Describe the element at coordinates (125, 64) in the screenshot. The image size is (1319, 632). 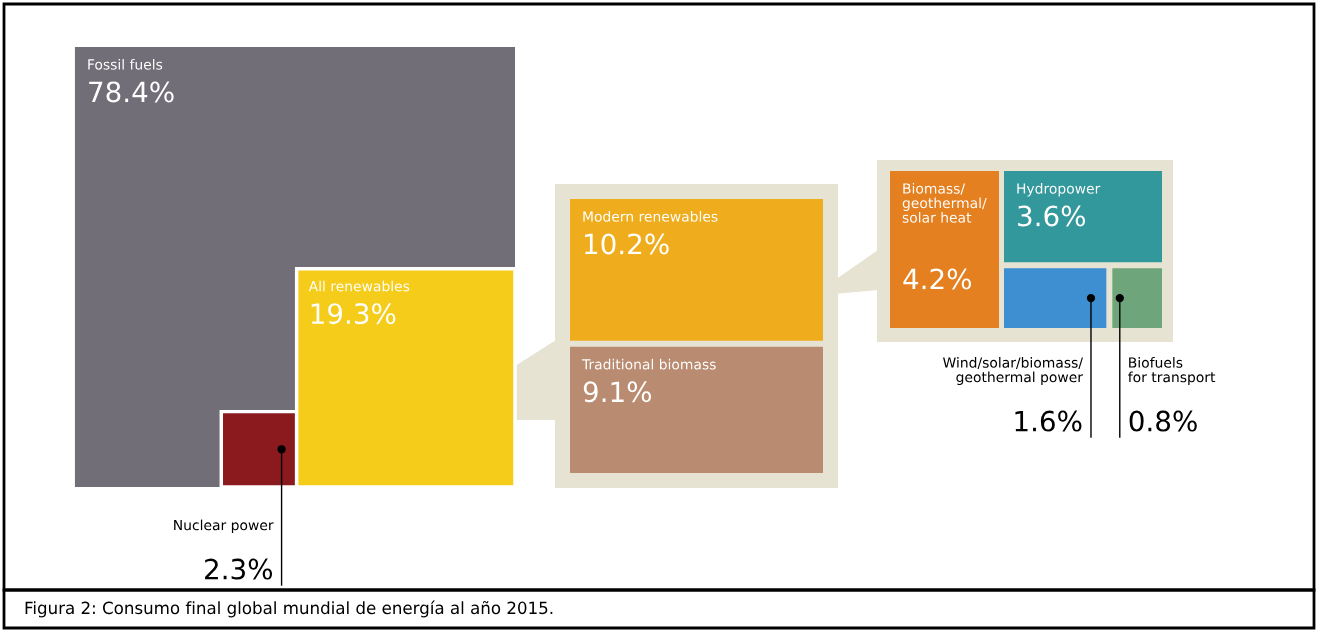
I see `category-label: Fossil fuels` at that location.